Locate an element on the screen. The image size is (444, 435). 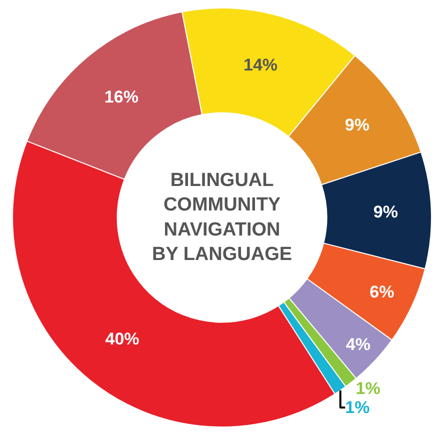
data-label: 14% is located at coordinates (261, 65).